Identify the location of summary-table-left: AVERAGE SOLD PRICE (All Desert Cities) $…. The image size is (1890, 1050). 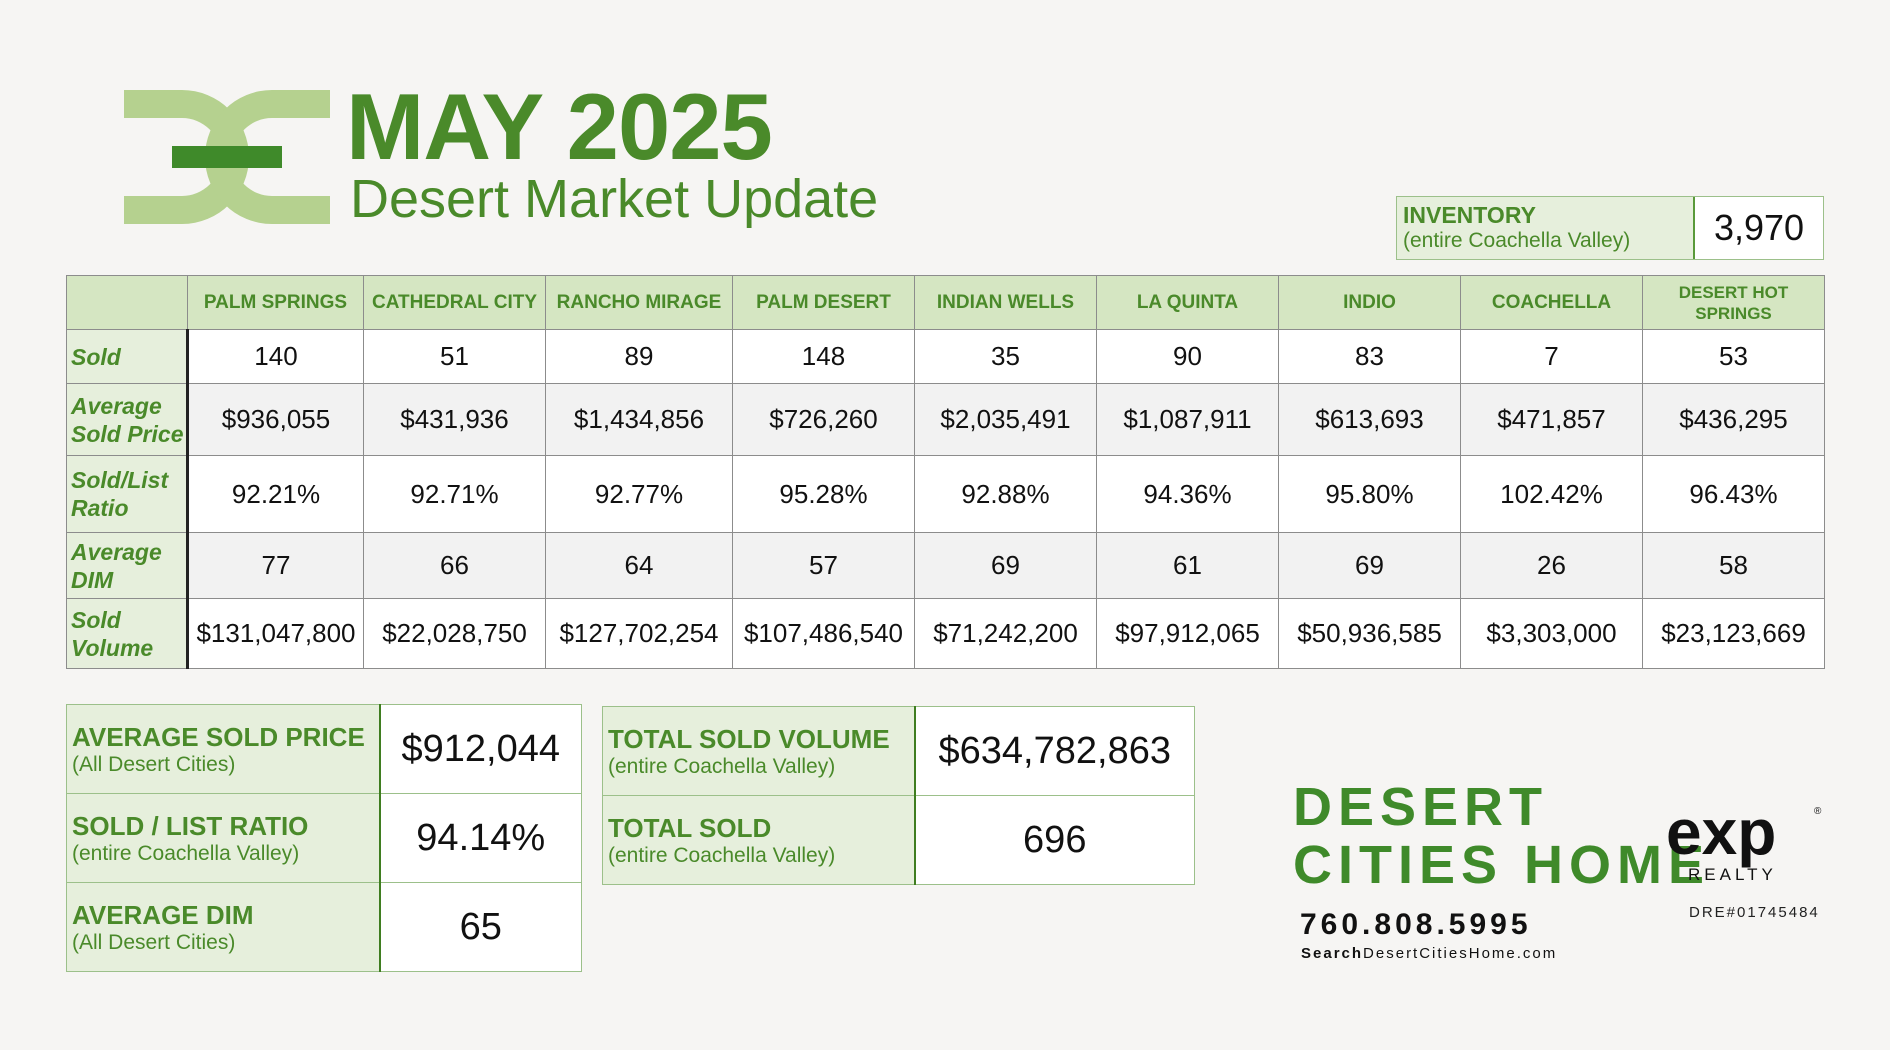
(324, 838).